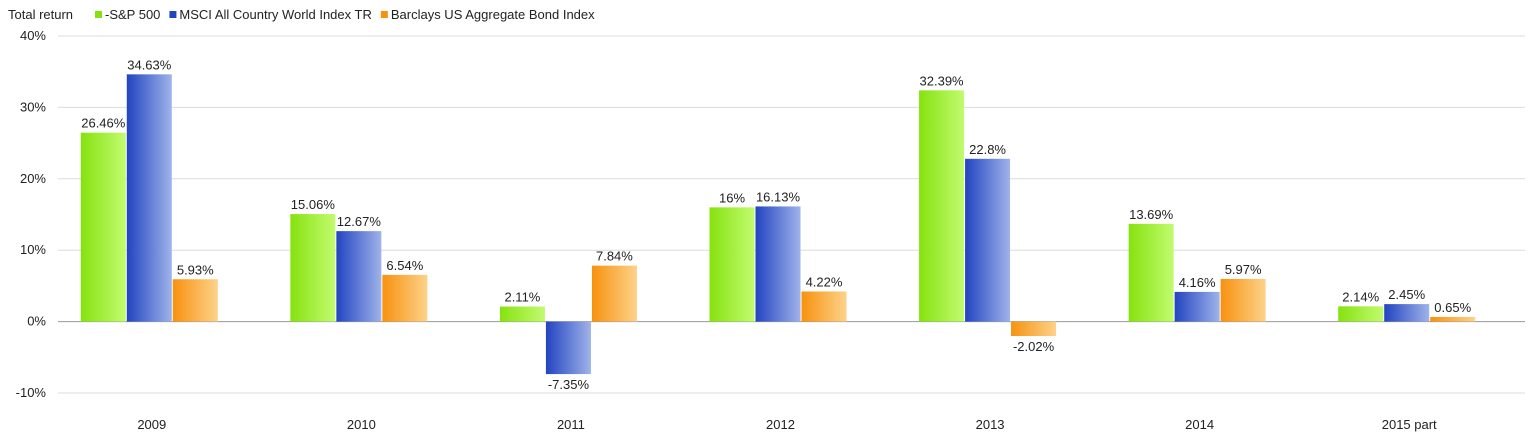  Describe the element at coordinates (987, 149) in the screenshot. I see `data-label: 22.8%` at that location.